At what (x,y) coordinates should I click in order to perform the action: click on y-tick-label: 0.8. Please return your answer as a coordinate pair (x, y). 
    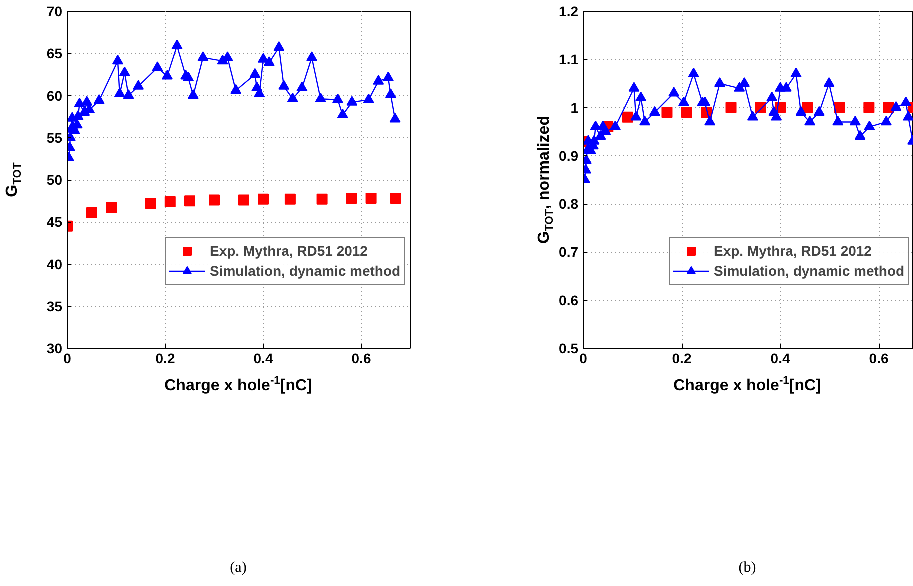
    Looking at the image, I should click on (569, 204).